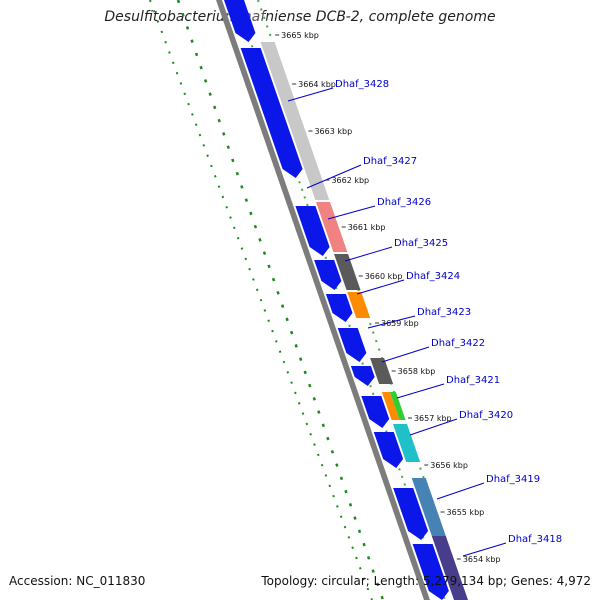 This screenshot has height=600, width=600. Describe the element at coordinates (466, 512) in the screenshot. I see `tick-label: 3655 kbp` at that location.